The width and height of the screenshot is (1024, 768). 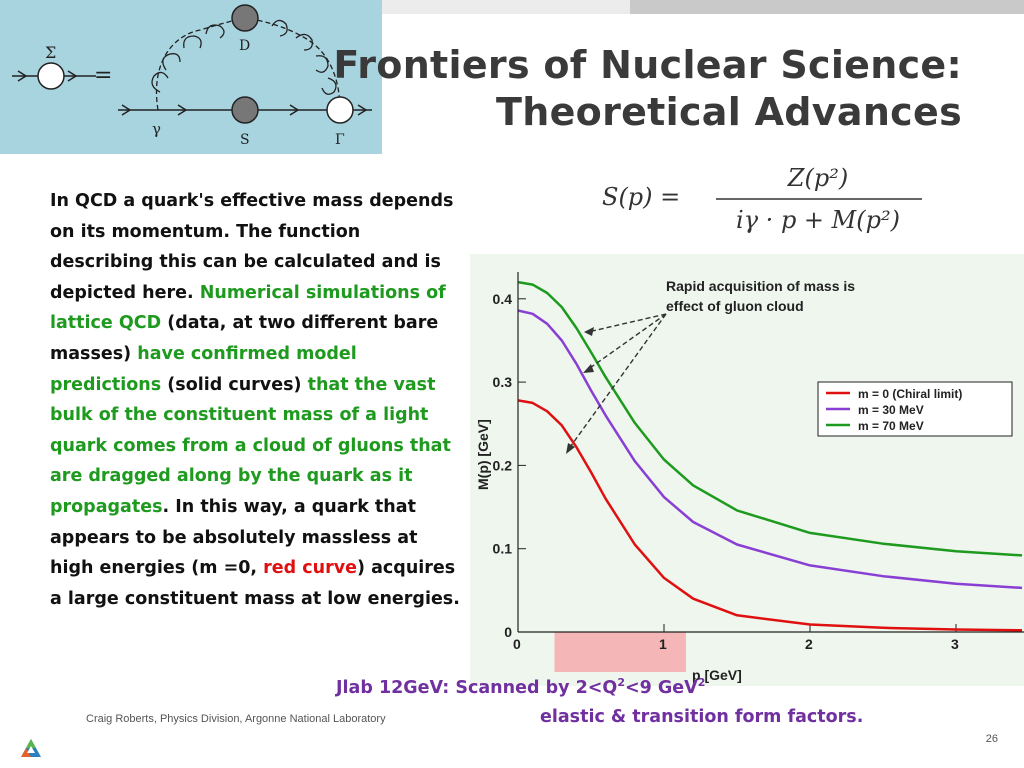 What do you see at coordinates (483, 454) in the screenshot?
I see `y-axis-label: M(p) [GeV]` at bounding box center [483, 454].